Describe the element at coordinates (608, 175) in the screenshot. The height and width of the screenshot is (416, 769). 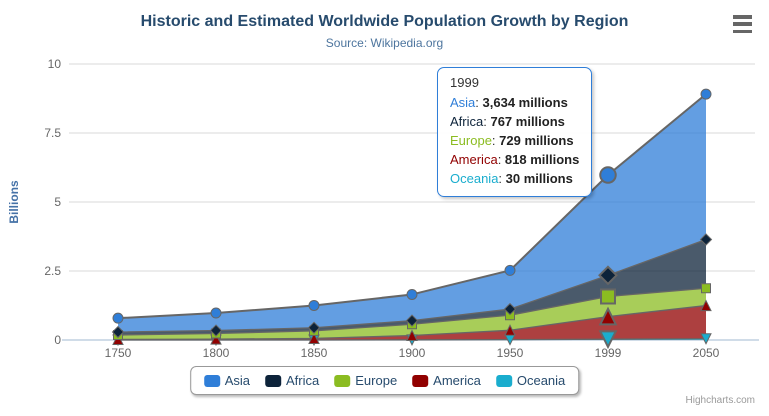
I see `marker-asia-1999` at that location.